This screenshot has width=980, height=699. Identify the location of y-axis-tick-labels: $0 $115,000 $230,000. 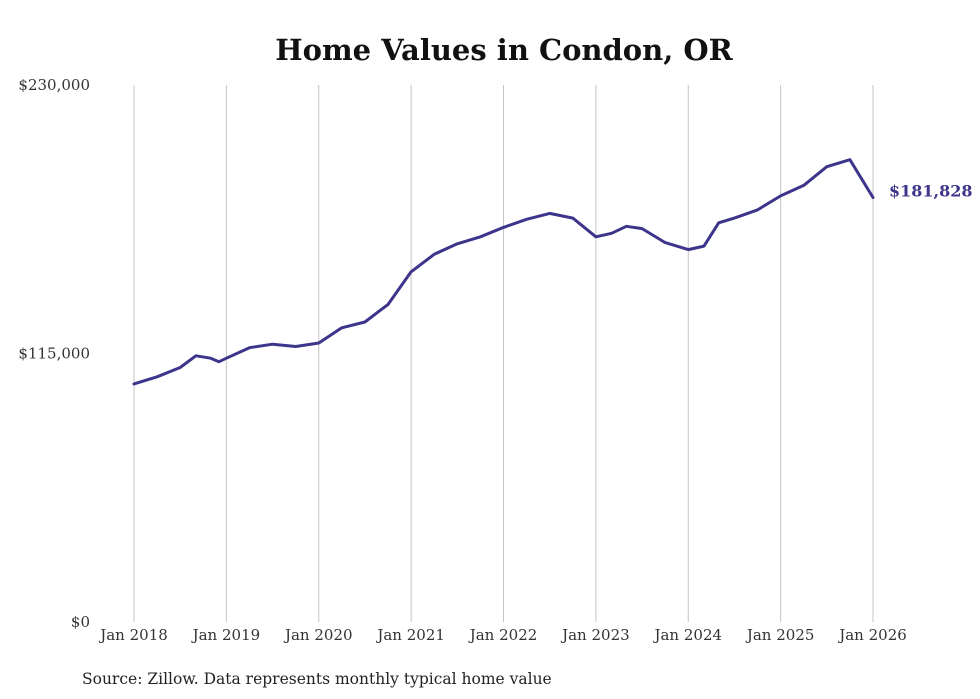
(54, 353).